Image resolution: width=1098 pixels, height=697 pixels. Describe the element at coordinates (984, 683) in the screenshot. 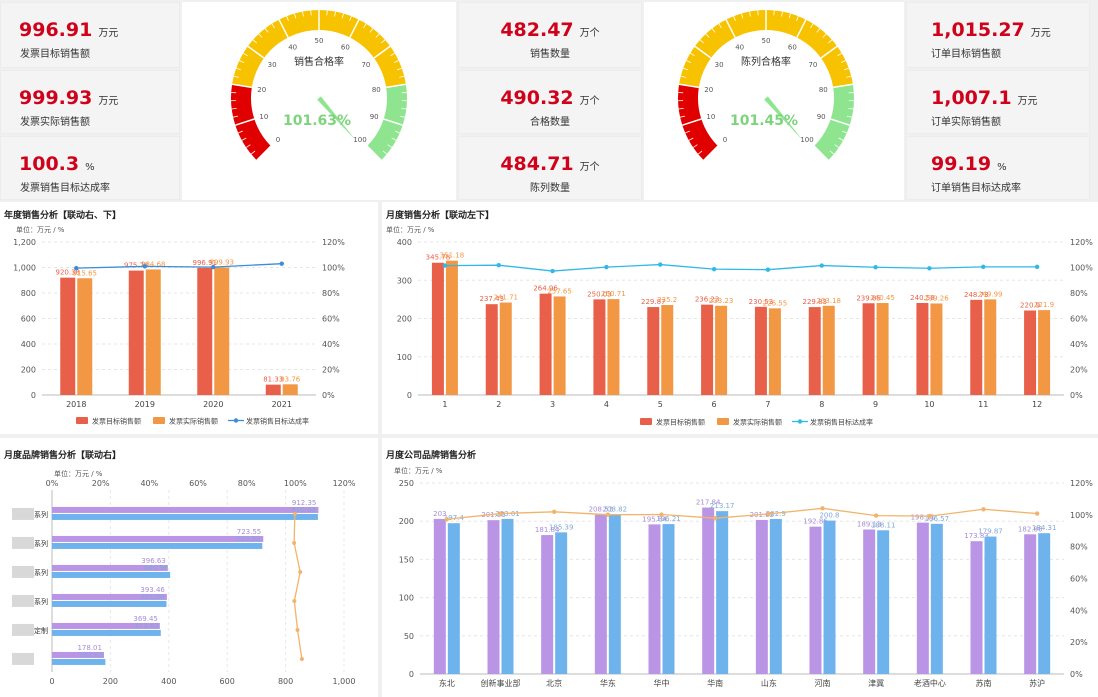

I see `x-tick-label: 苏南` at that location.